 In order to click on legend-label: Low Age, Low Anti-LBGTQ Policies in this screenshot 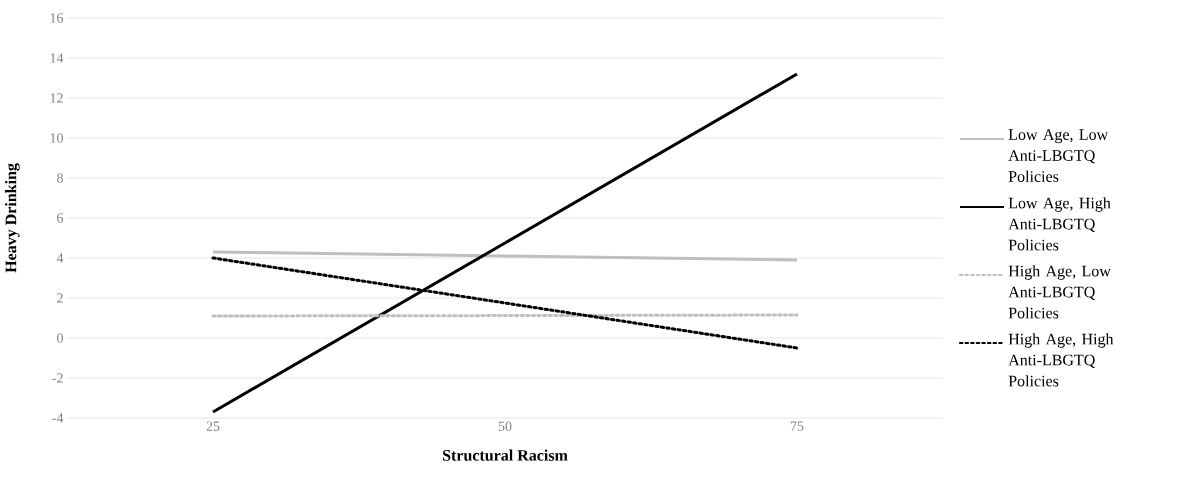, I will do `click(1058, 155)`.